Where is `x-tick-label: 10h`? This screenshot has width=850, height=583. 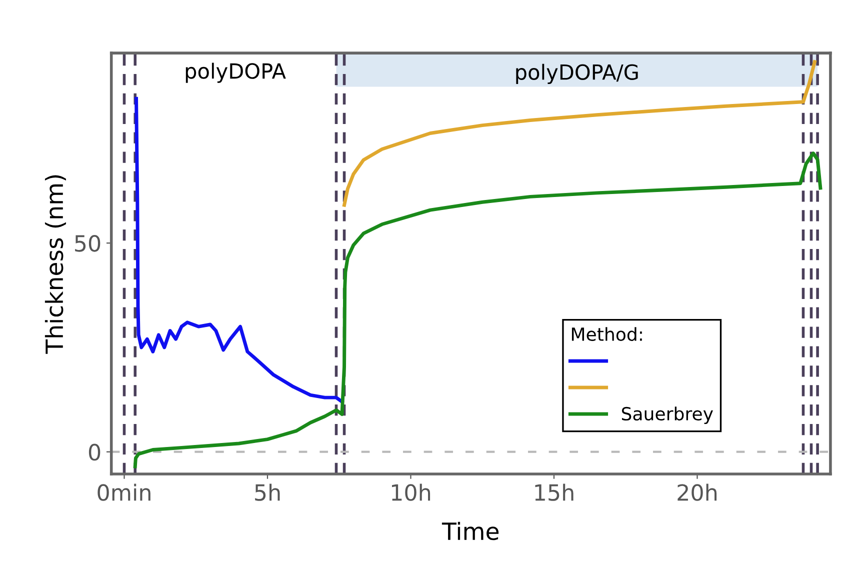 x-tick-label: 10h is located at coordinates (411, 492).